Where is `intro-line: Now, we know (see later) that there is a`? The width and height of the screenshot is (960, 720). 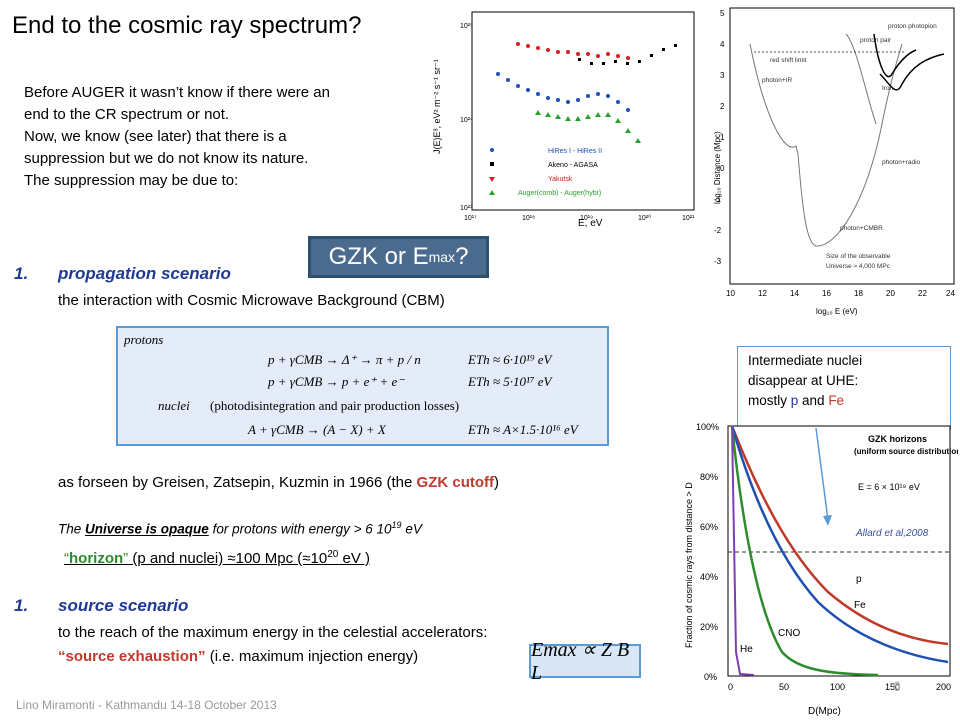 intro-line: Now, we know (see later) that there is a is located at coordinates (155, 136).